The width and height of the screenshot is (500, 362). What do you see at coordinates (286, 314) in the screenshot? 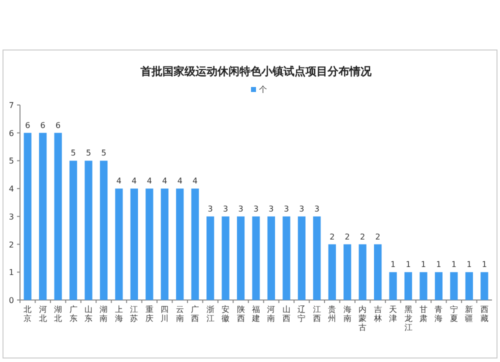
I see `x-tick-label: 山西` at bounding box center [286, 314].